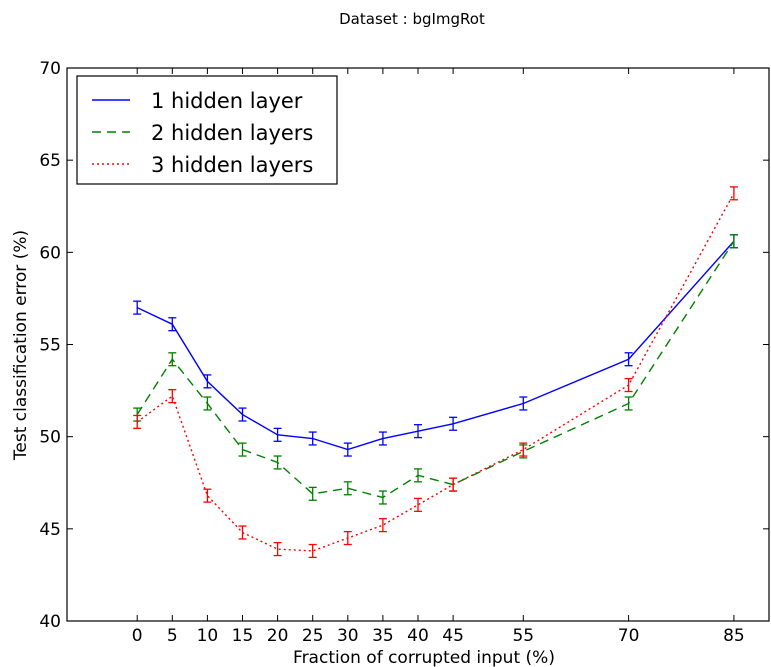 Image resolution: width=771 pixels, height=667 pixels. I want to click on x-tick-label: 55, so click(523, 636).